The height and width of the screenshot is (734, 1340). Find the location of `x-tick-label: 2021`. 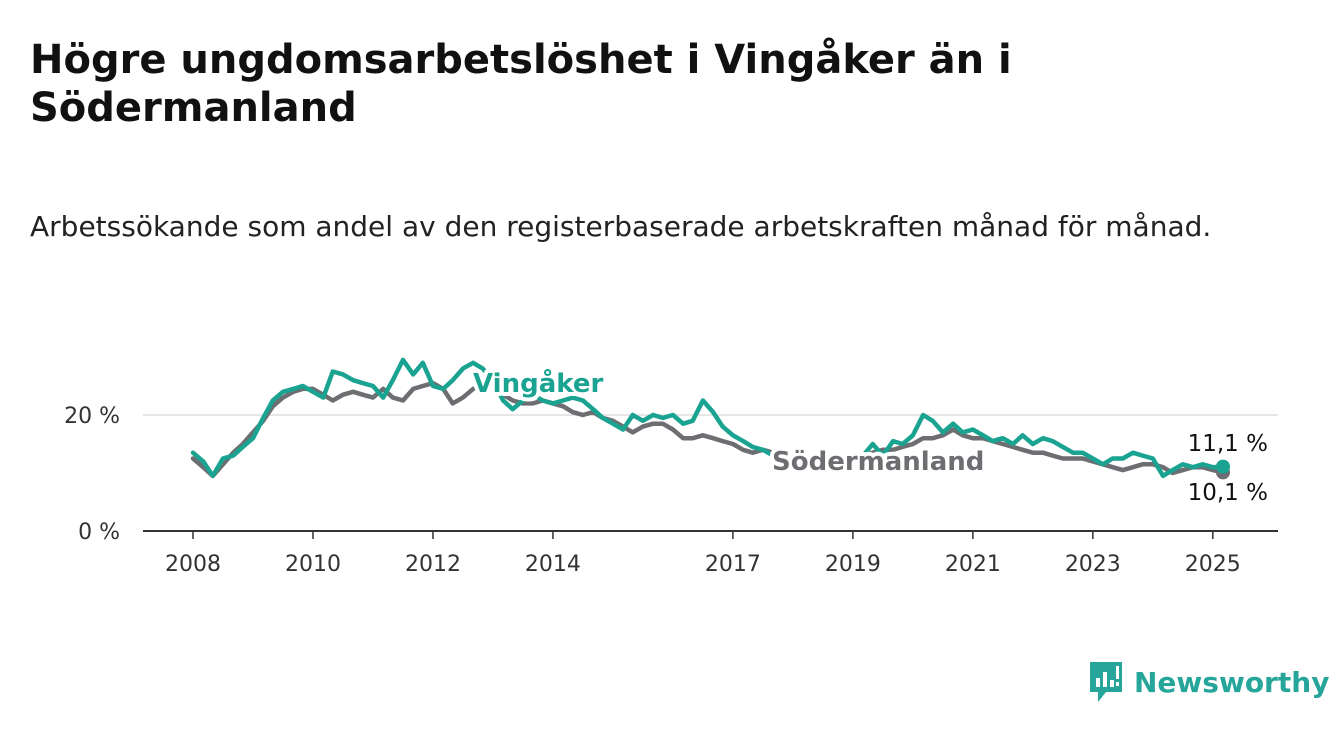

x-tick-label: 2021 is located at coordinates (973, 564).